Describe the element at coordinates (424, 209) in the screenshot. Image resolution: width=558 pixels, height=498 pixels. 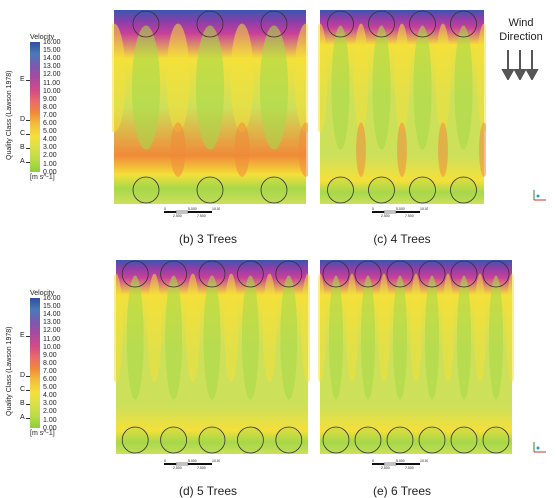
I see `scale-label: 10.000 (m)` at that location.